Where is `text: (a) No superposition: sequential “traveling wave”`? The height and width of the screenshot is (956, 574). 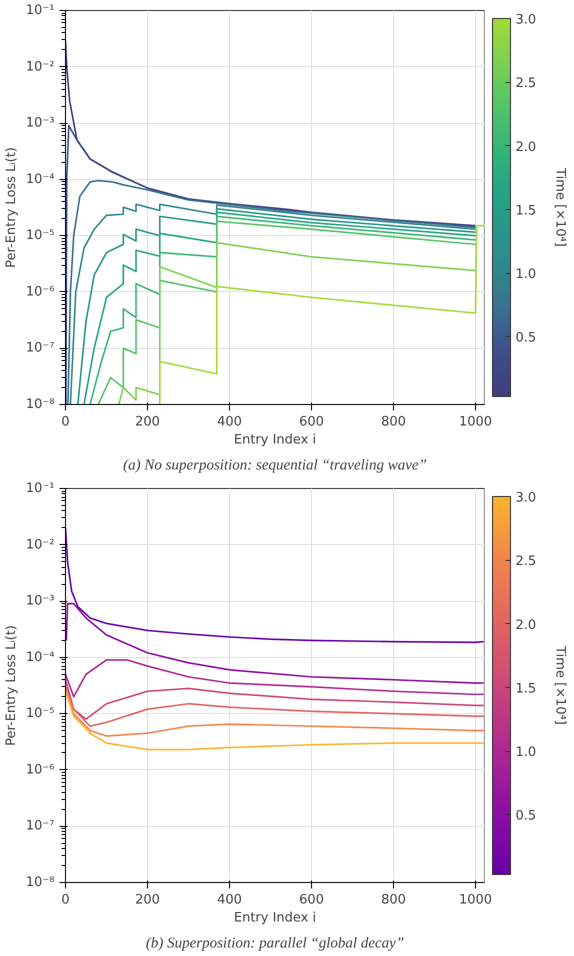
text: (a) No superposition: sequential “traveling wave” is located at coordinates (275, 466).